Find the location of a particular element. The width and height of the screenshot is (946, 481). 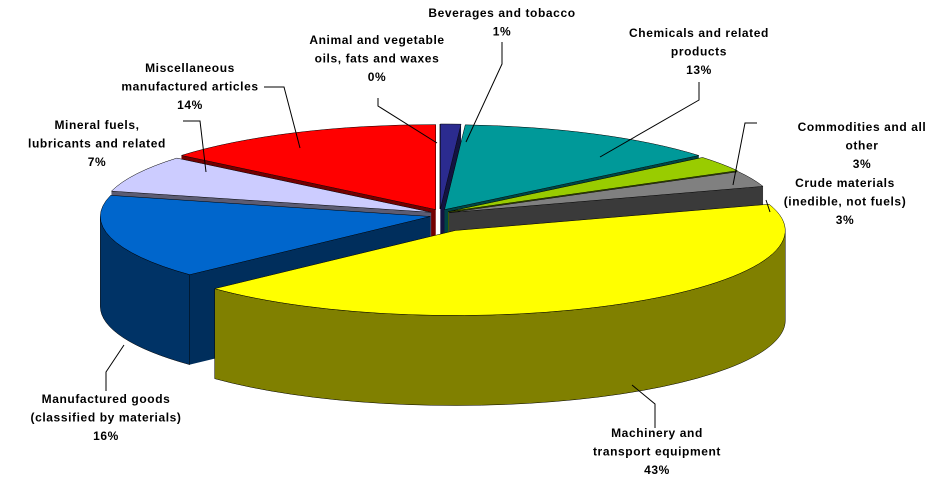

slice-label: Machinery and transport equipment is located at coordinates (657, 442).